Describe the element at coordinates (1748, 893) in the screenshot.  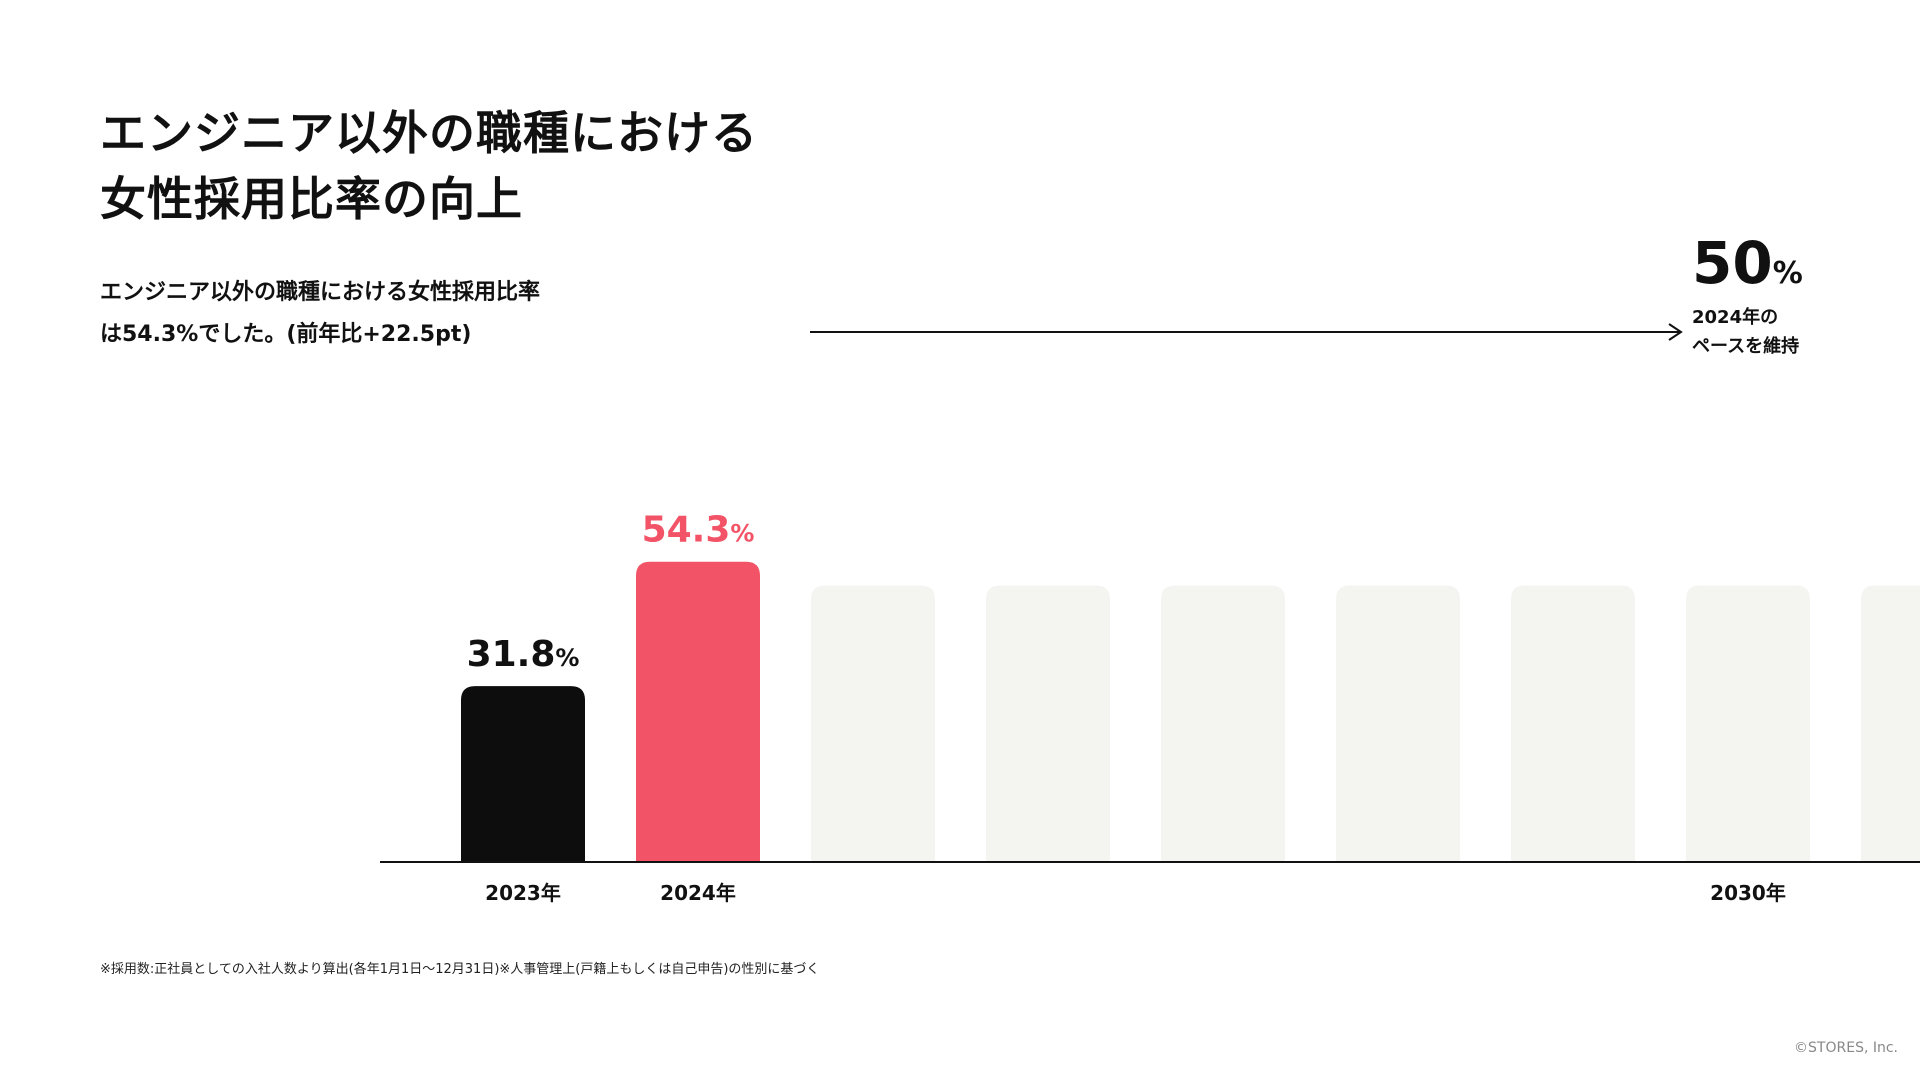
I see `x-tick-label-7: 2030年` at that location.